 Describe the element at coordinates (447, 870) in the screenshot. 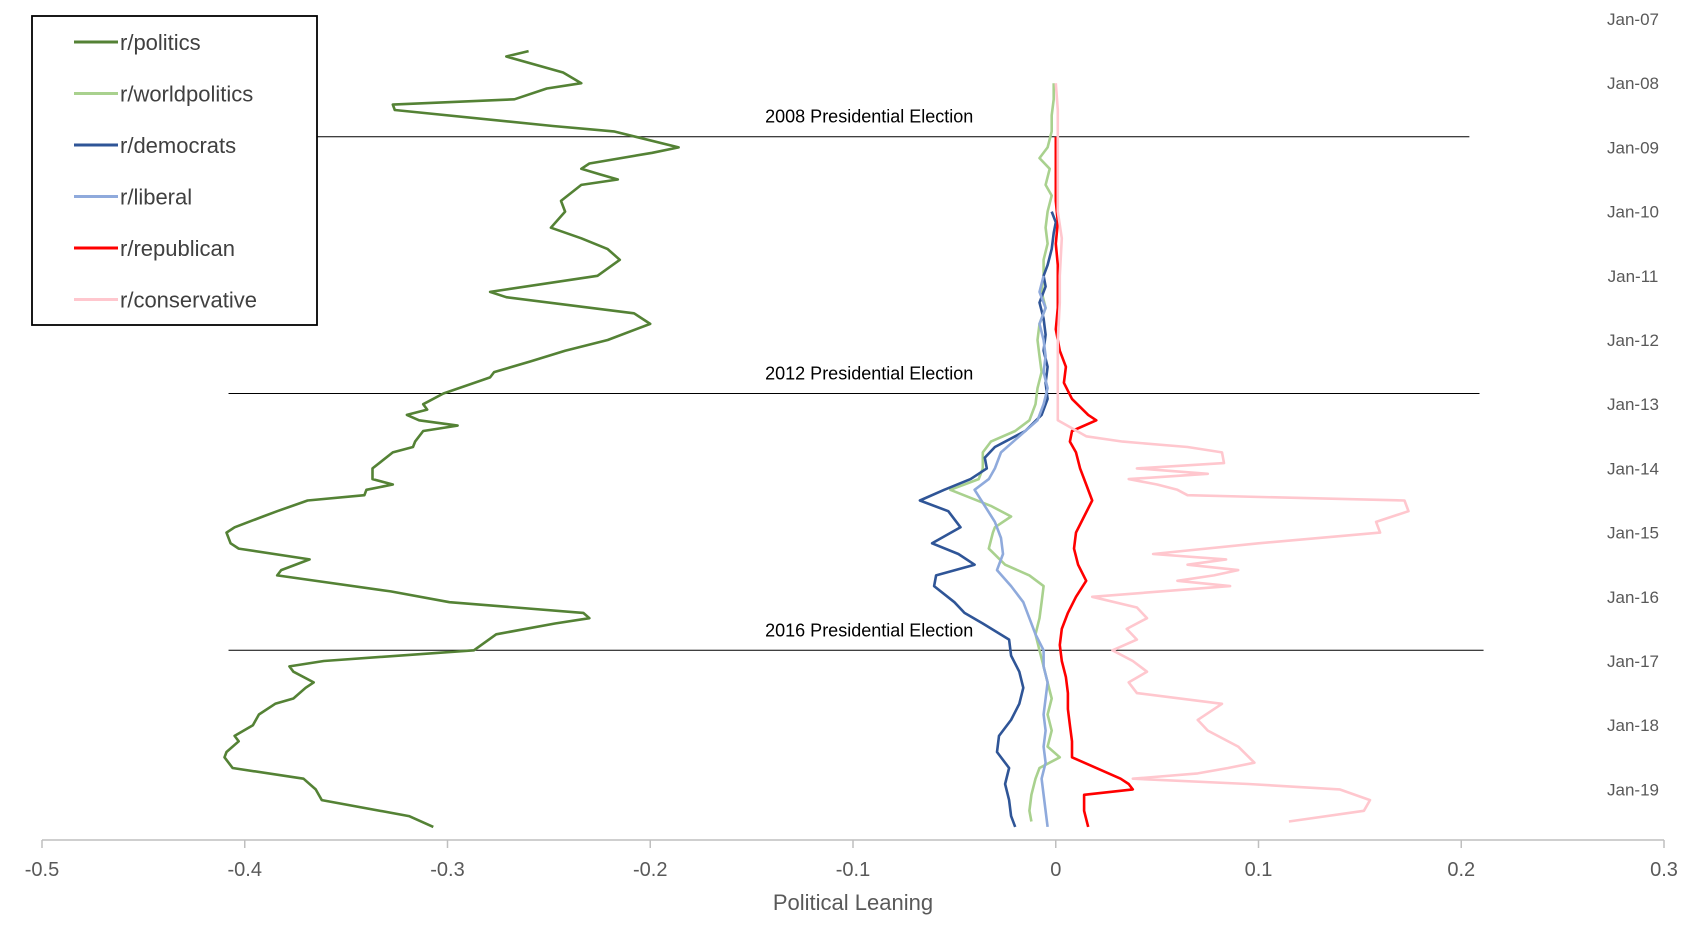

I see `x-tick-label: -0.3` at that location.